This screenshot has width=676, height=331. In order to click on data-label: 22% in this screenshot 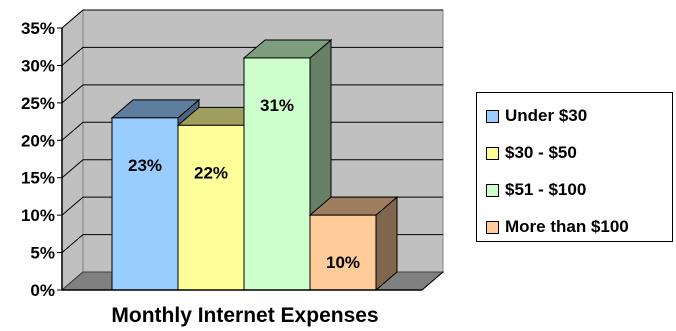, I will do `click(211, 172)`.